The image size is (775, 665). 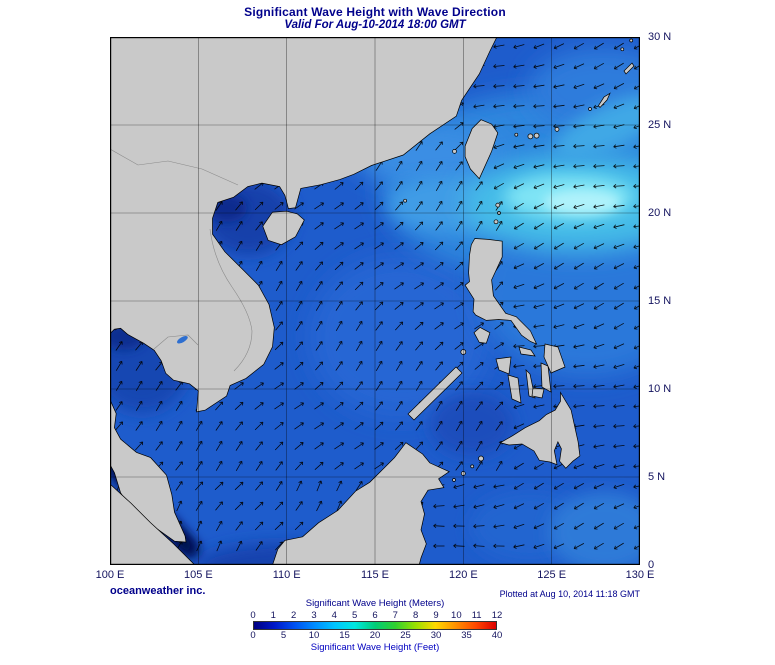 I want to click on land-panay, so click(x=503, y=365).